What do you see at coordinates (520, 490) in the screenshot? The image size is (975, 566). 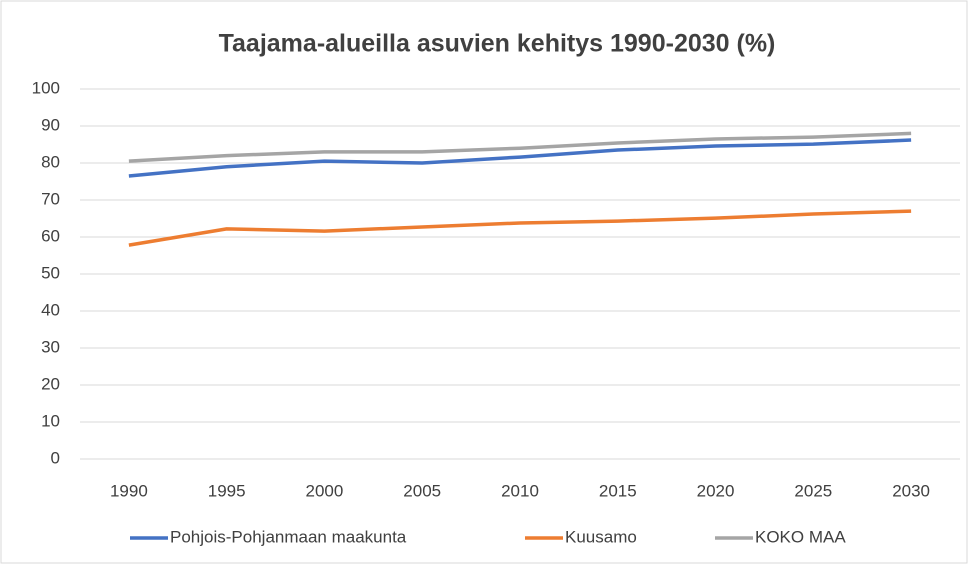 I see `x-tick-label: 2010` at bounding box center [520, 490].